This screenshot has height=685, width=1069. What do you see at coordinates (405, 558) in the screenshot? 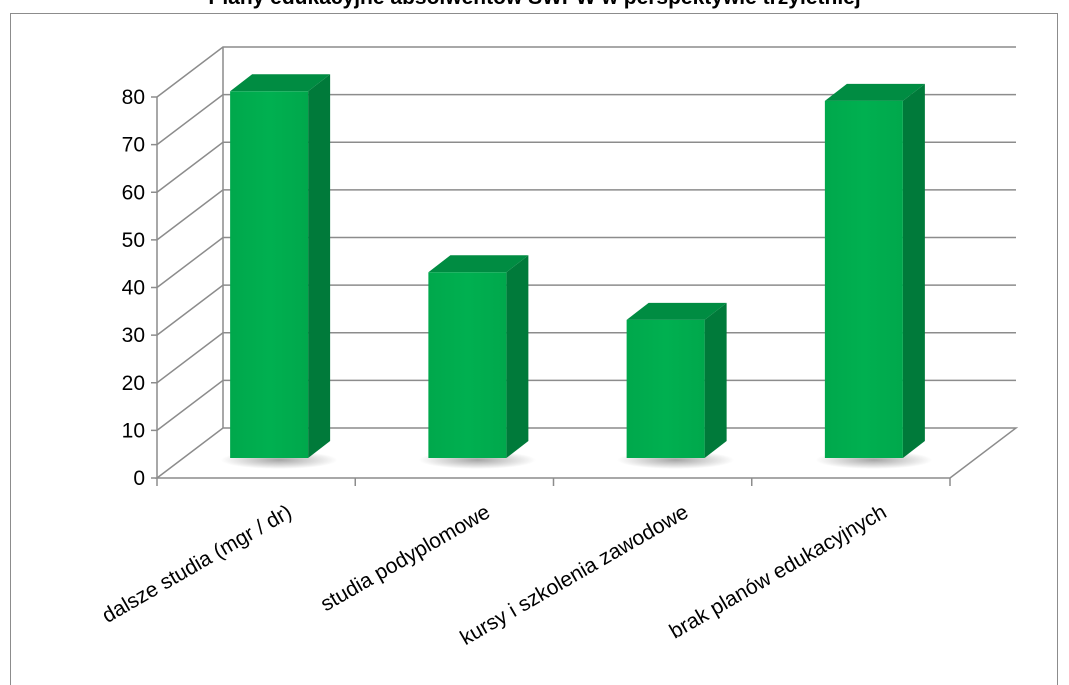
I see `x-category-label: studia podyplomowe` at bounding box center [405, 558].